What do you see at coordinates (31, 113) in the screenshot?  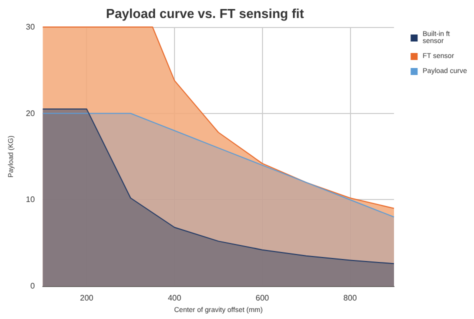 I see `y-tick-label: 20` at bounding box center [31, 113].